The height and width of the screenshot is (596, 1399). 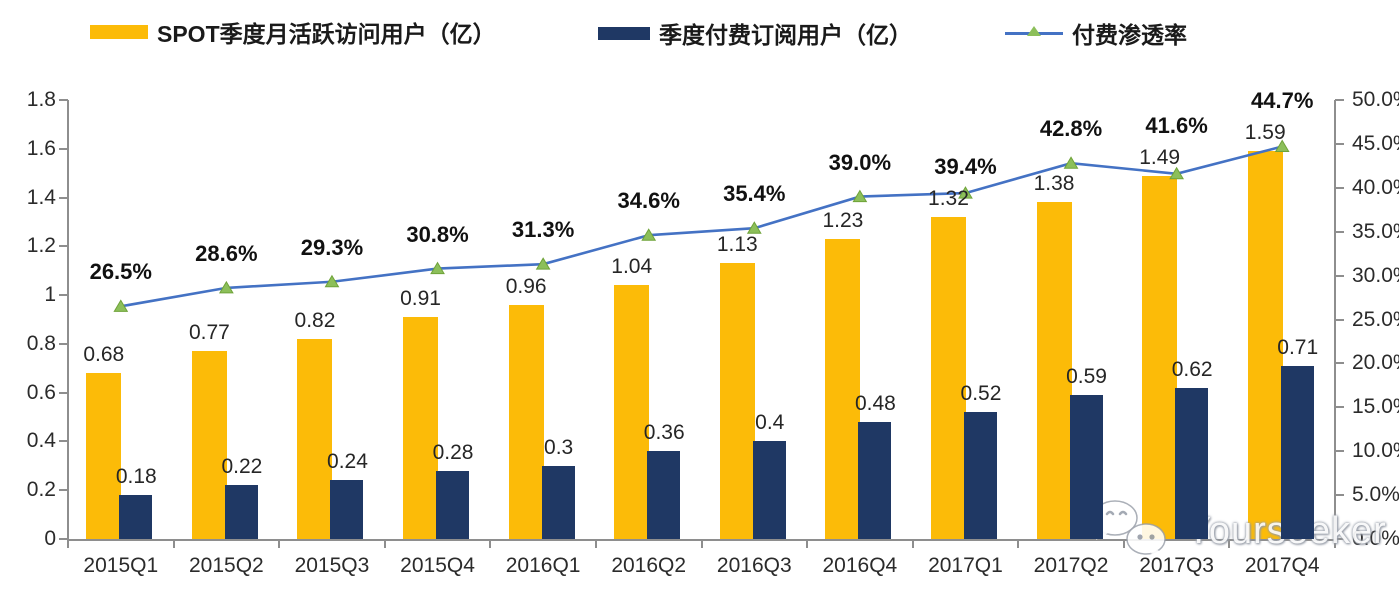 I want to click on x-axis-label: 2016Q4, so click(x=860, y=565).